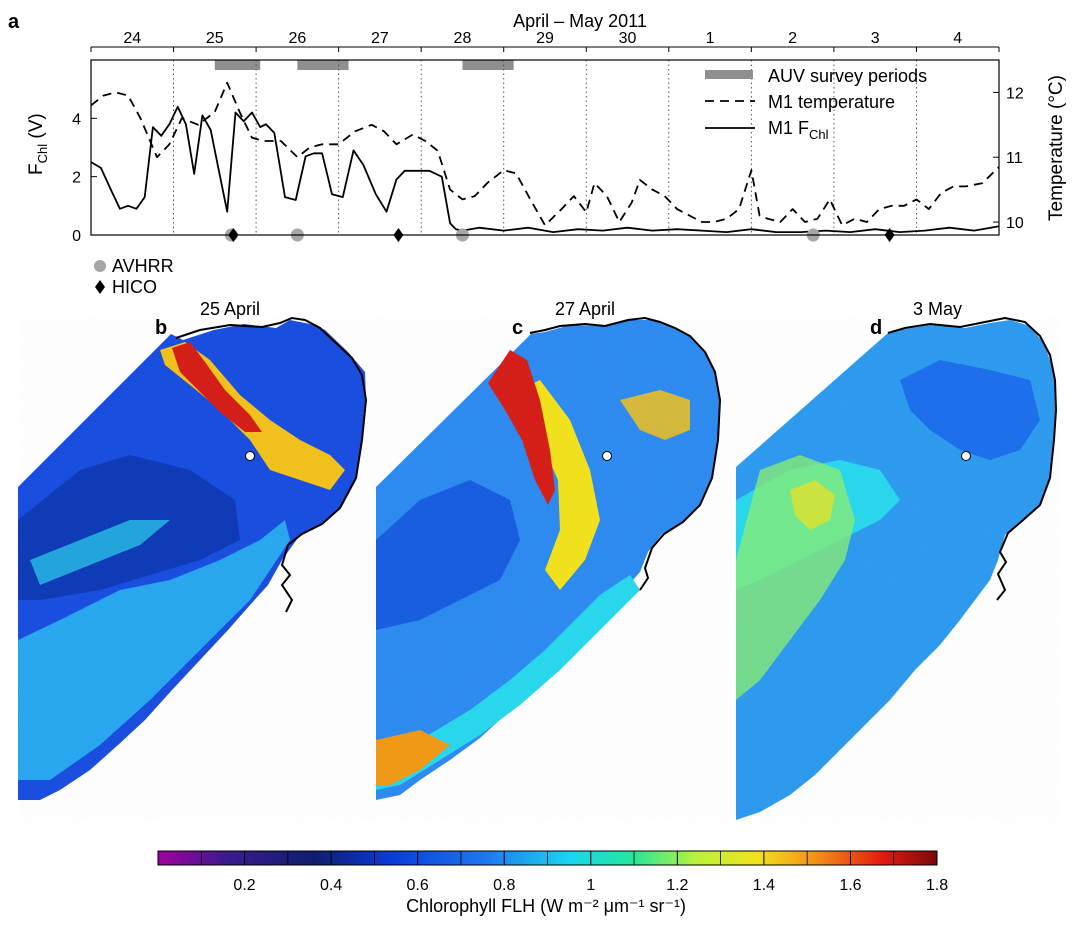 This screenshot has height=926, width=1073. What do you see at coordinates (798, 130) in the screenshot?
I see `legend-label-fchl: M1 FChl` at bounding box center [798, 130].